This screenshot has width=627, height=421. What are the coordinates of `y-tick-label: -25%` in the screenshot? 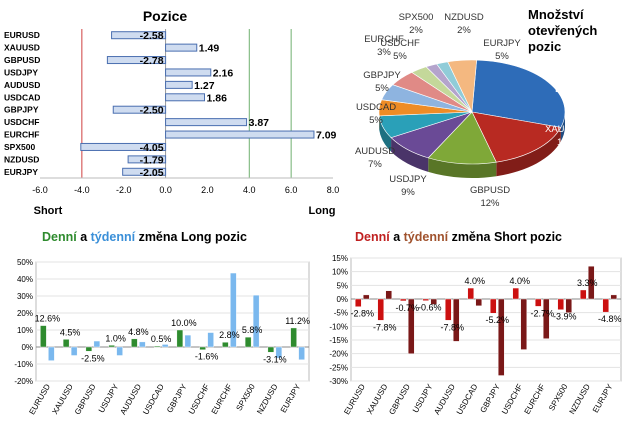 It's located at (338, 367).